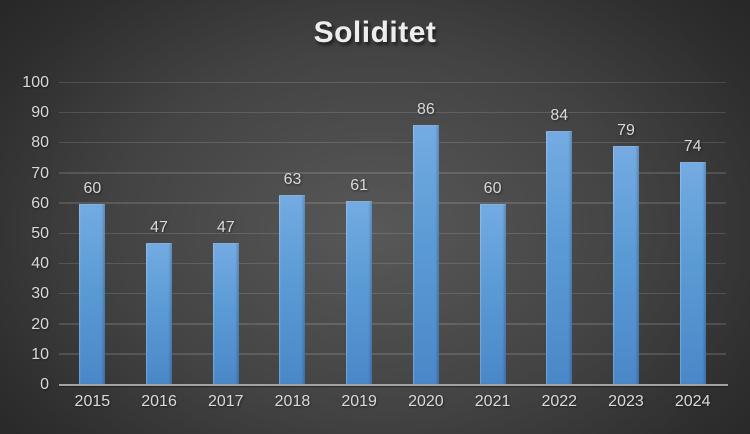  What do you see at coordinates (40, 354) in the screenshot?
I see `y-axis-tick-label: 10` at bounding box center [40, 354].